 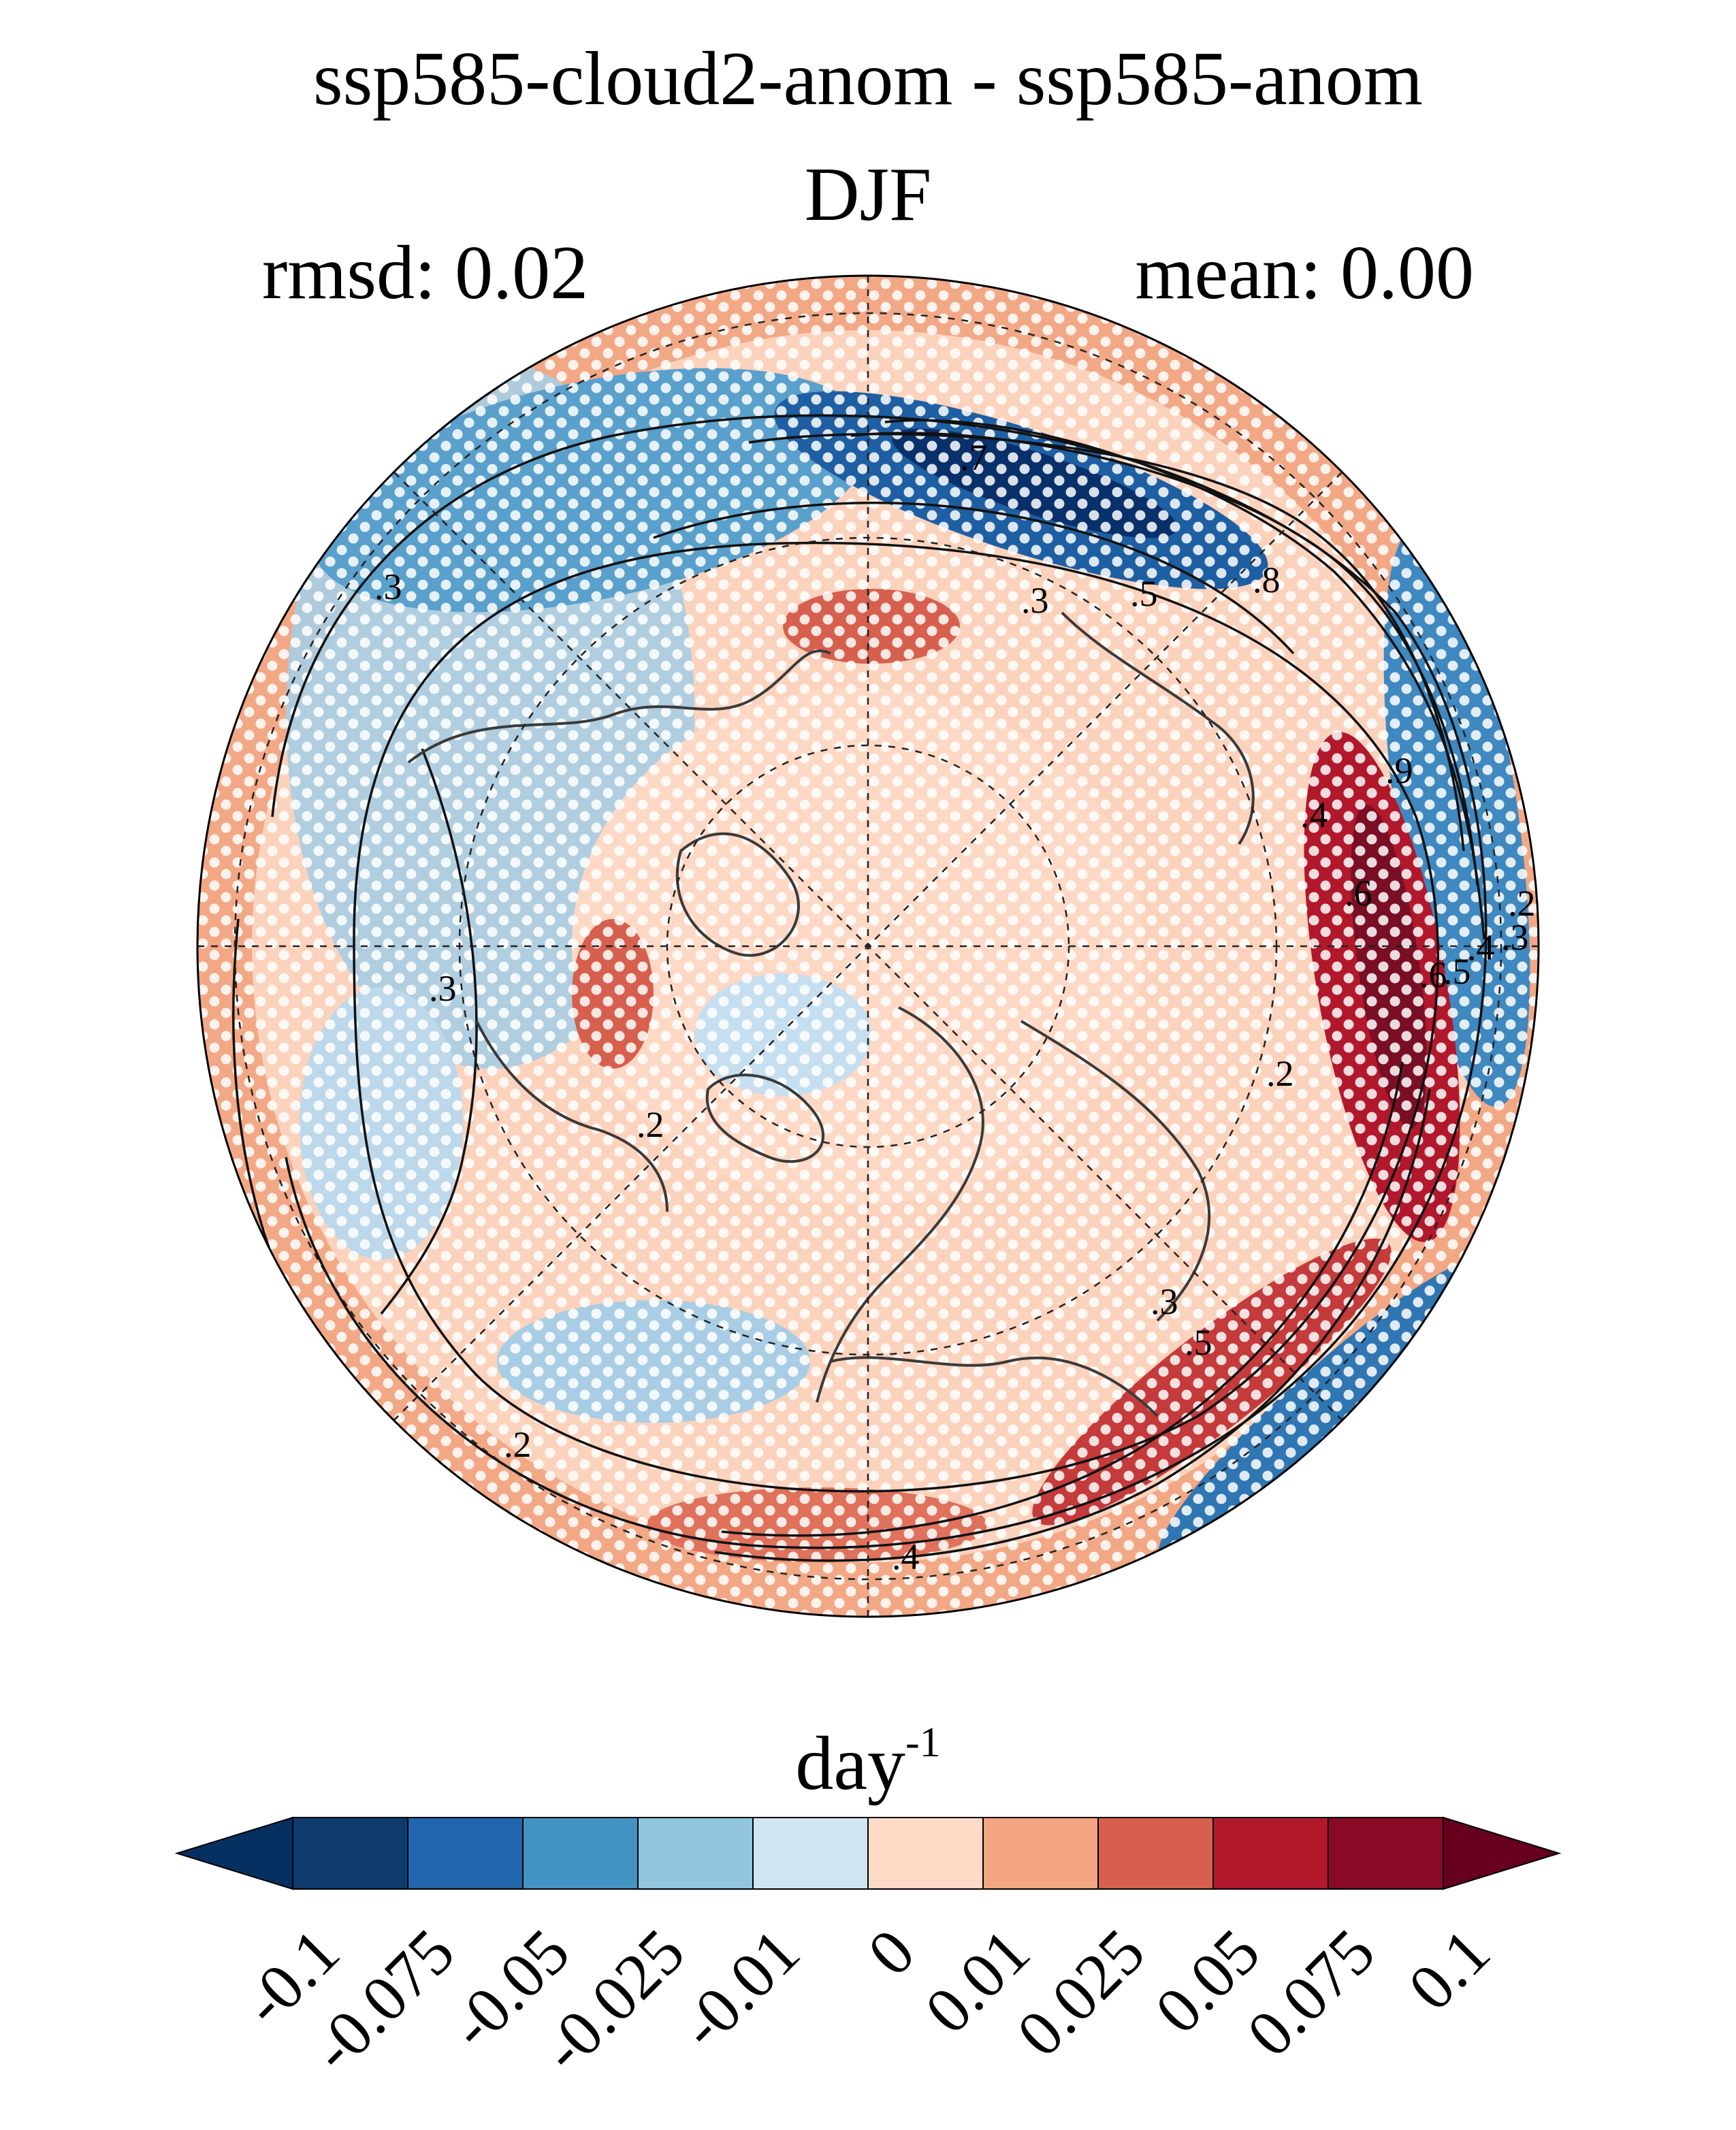 What do you see at coordinates (233, 1853) in the screenshot?
I see `colorbar-arrow-low` at bounding box center [233, 1853].